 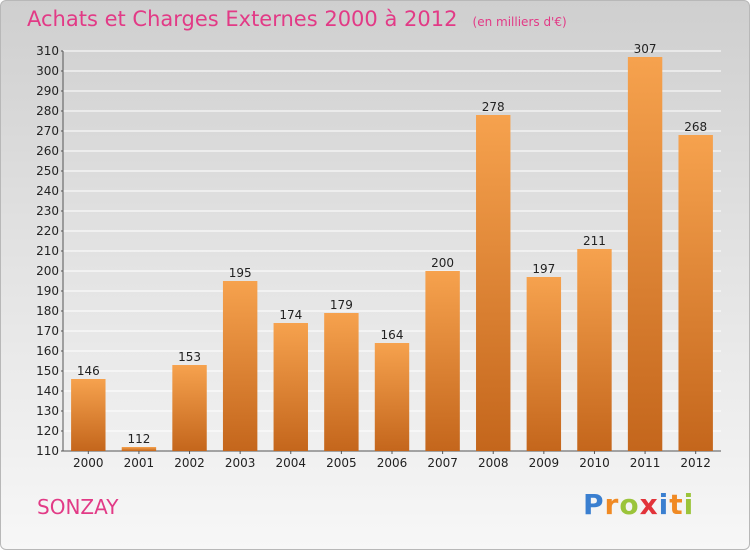 What do you see at coordinates (189, 357) in the screenshot?
I see `bar-value-label: 153` at bounding box center [189, 357].